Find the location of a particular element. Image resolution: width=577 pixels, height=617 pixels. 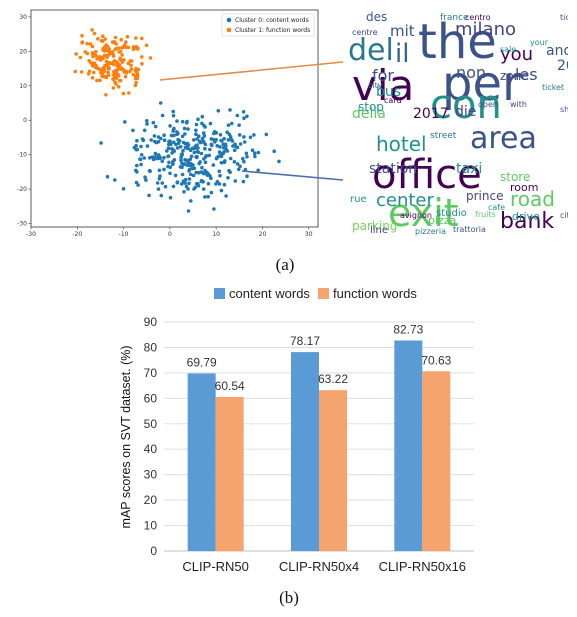

bar-y-tick-label: 90 is located at coordinates (151, 322).